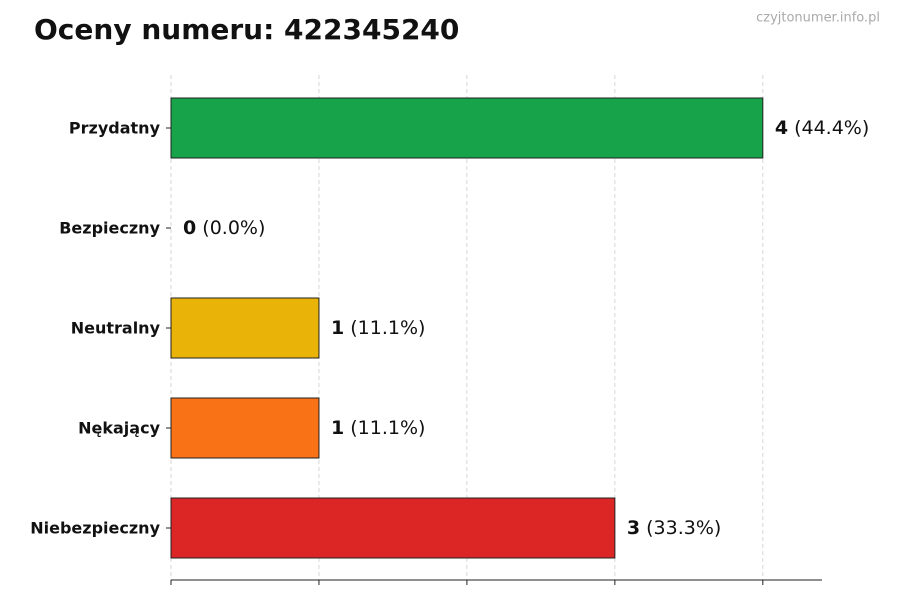 This screenshot has height=600, width=900. I want to click on value-label: 3 (33.3%), so click(674, 528).